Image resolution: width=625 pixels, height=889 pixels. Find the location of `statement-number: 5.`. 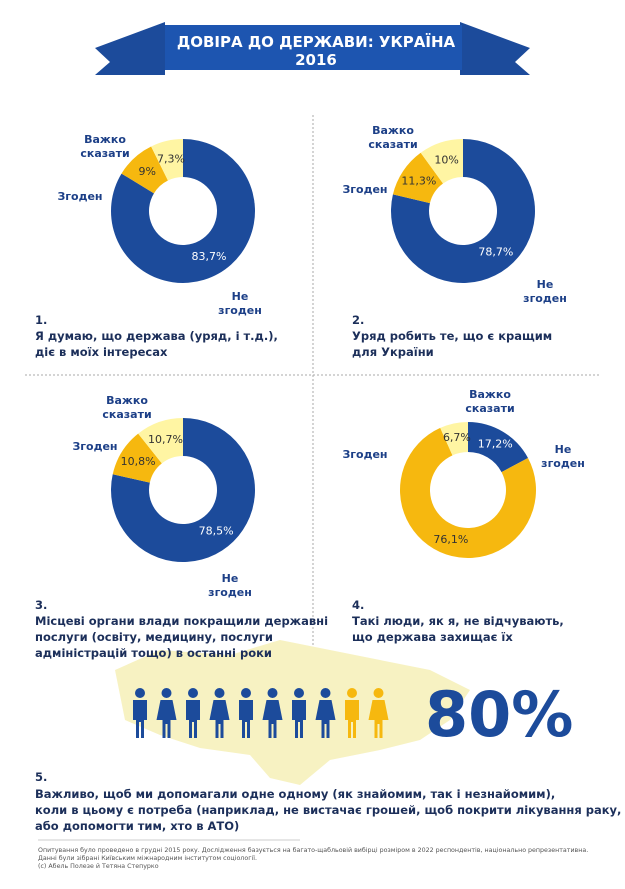

statement-number: 5. is located at coordinates (41, 777).